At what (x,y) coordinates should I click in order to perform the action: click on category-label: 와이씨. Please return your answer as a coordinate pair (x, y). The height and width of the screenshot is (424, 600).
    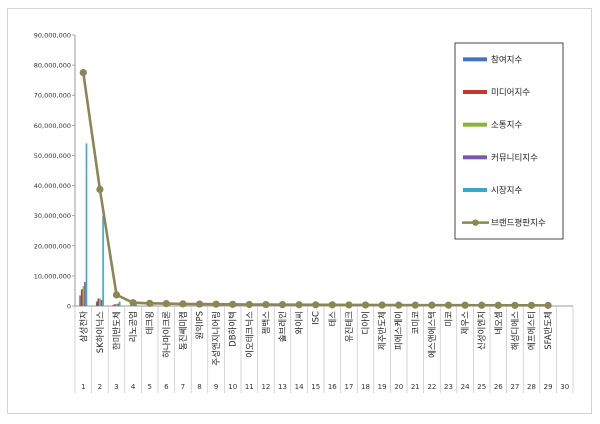
    Looking at the image, I should click on (299, 322).